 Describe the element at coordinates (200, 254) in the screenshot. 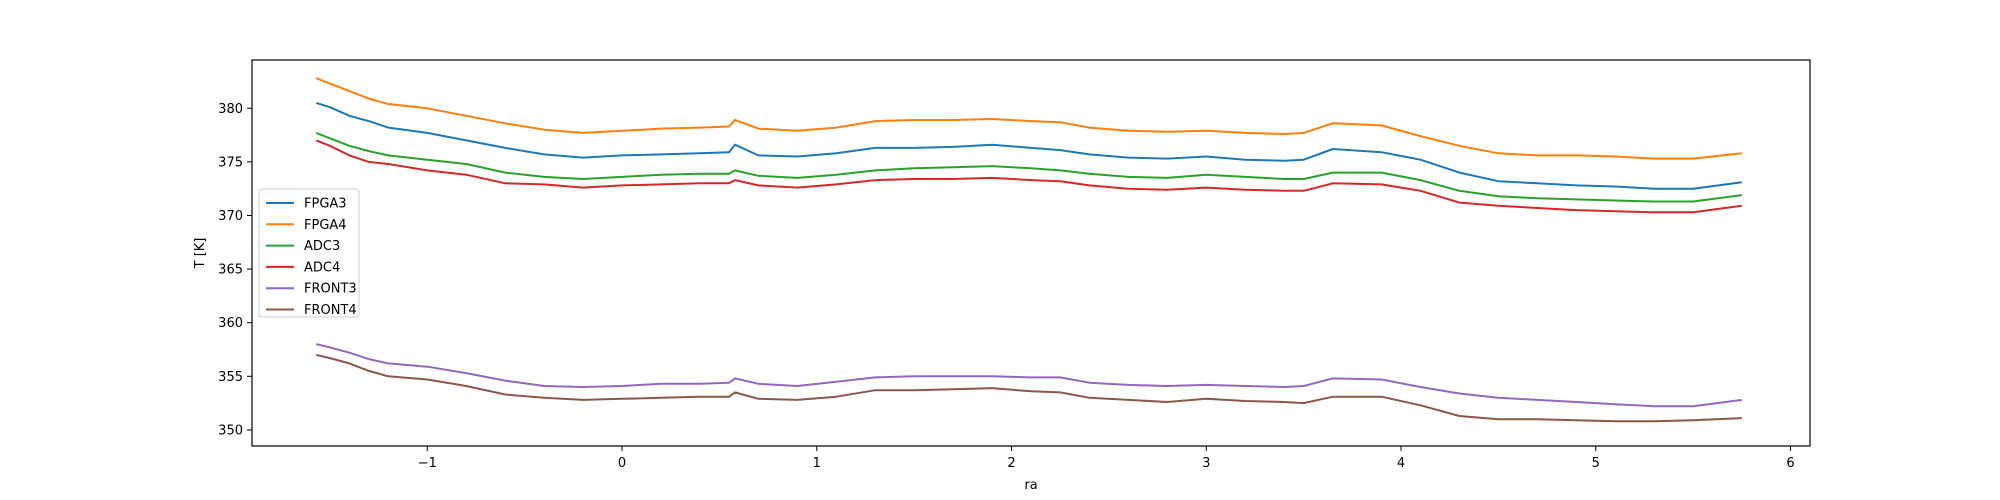

I see `y-axis-label: T [K]` at that location.